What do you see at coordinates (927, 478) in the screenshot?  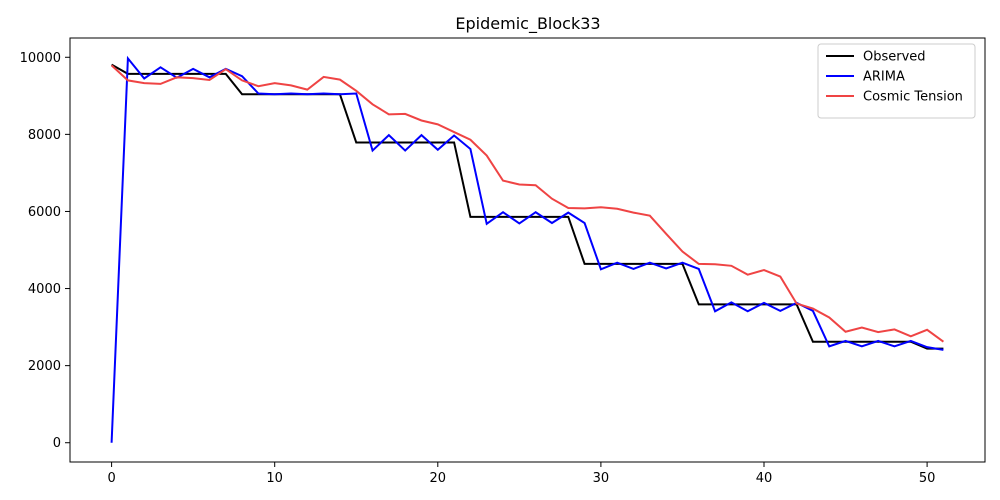 I see `x-tick-label: 50` at bounding box center [927, 478].